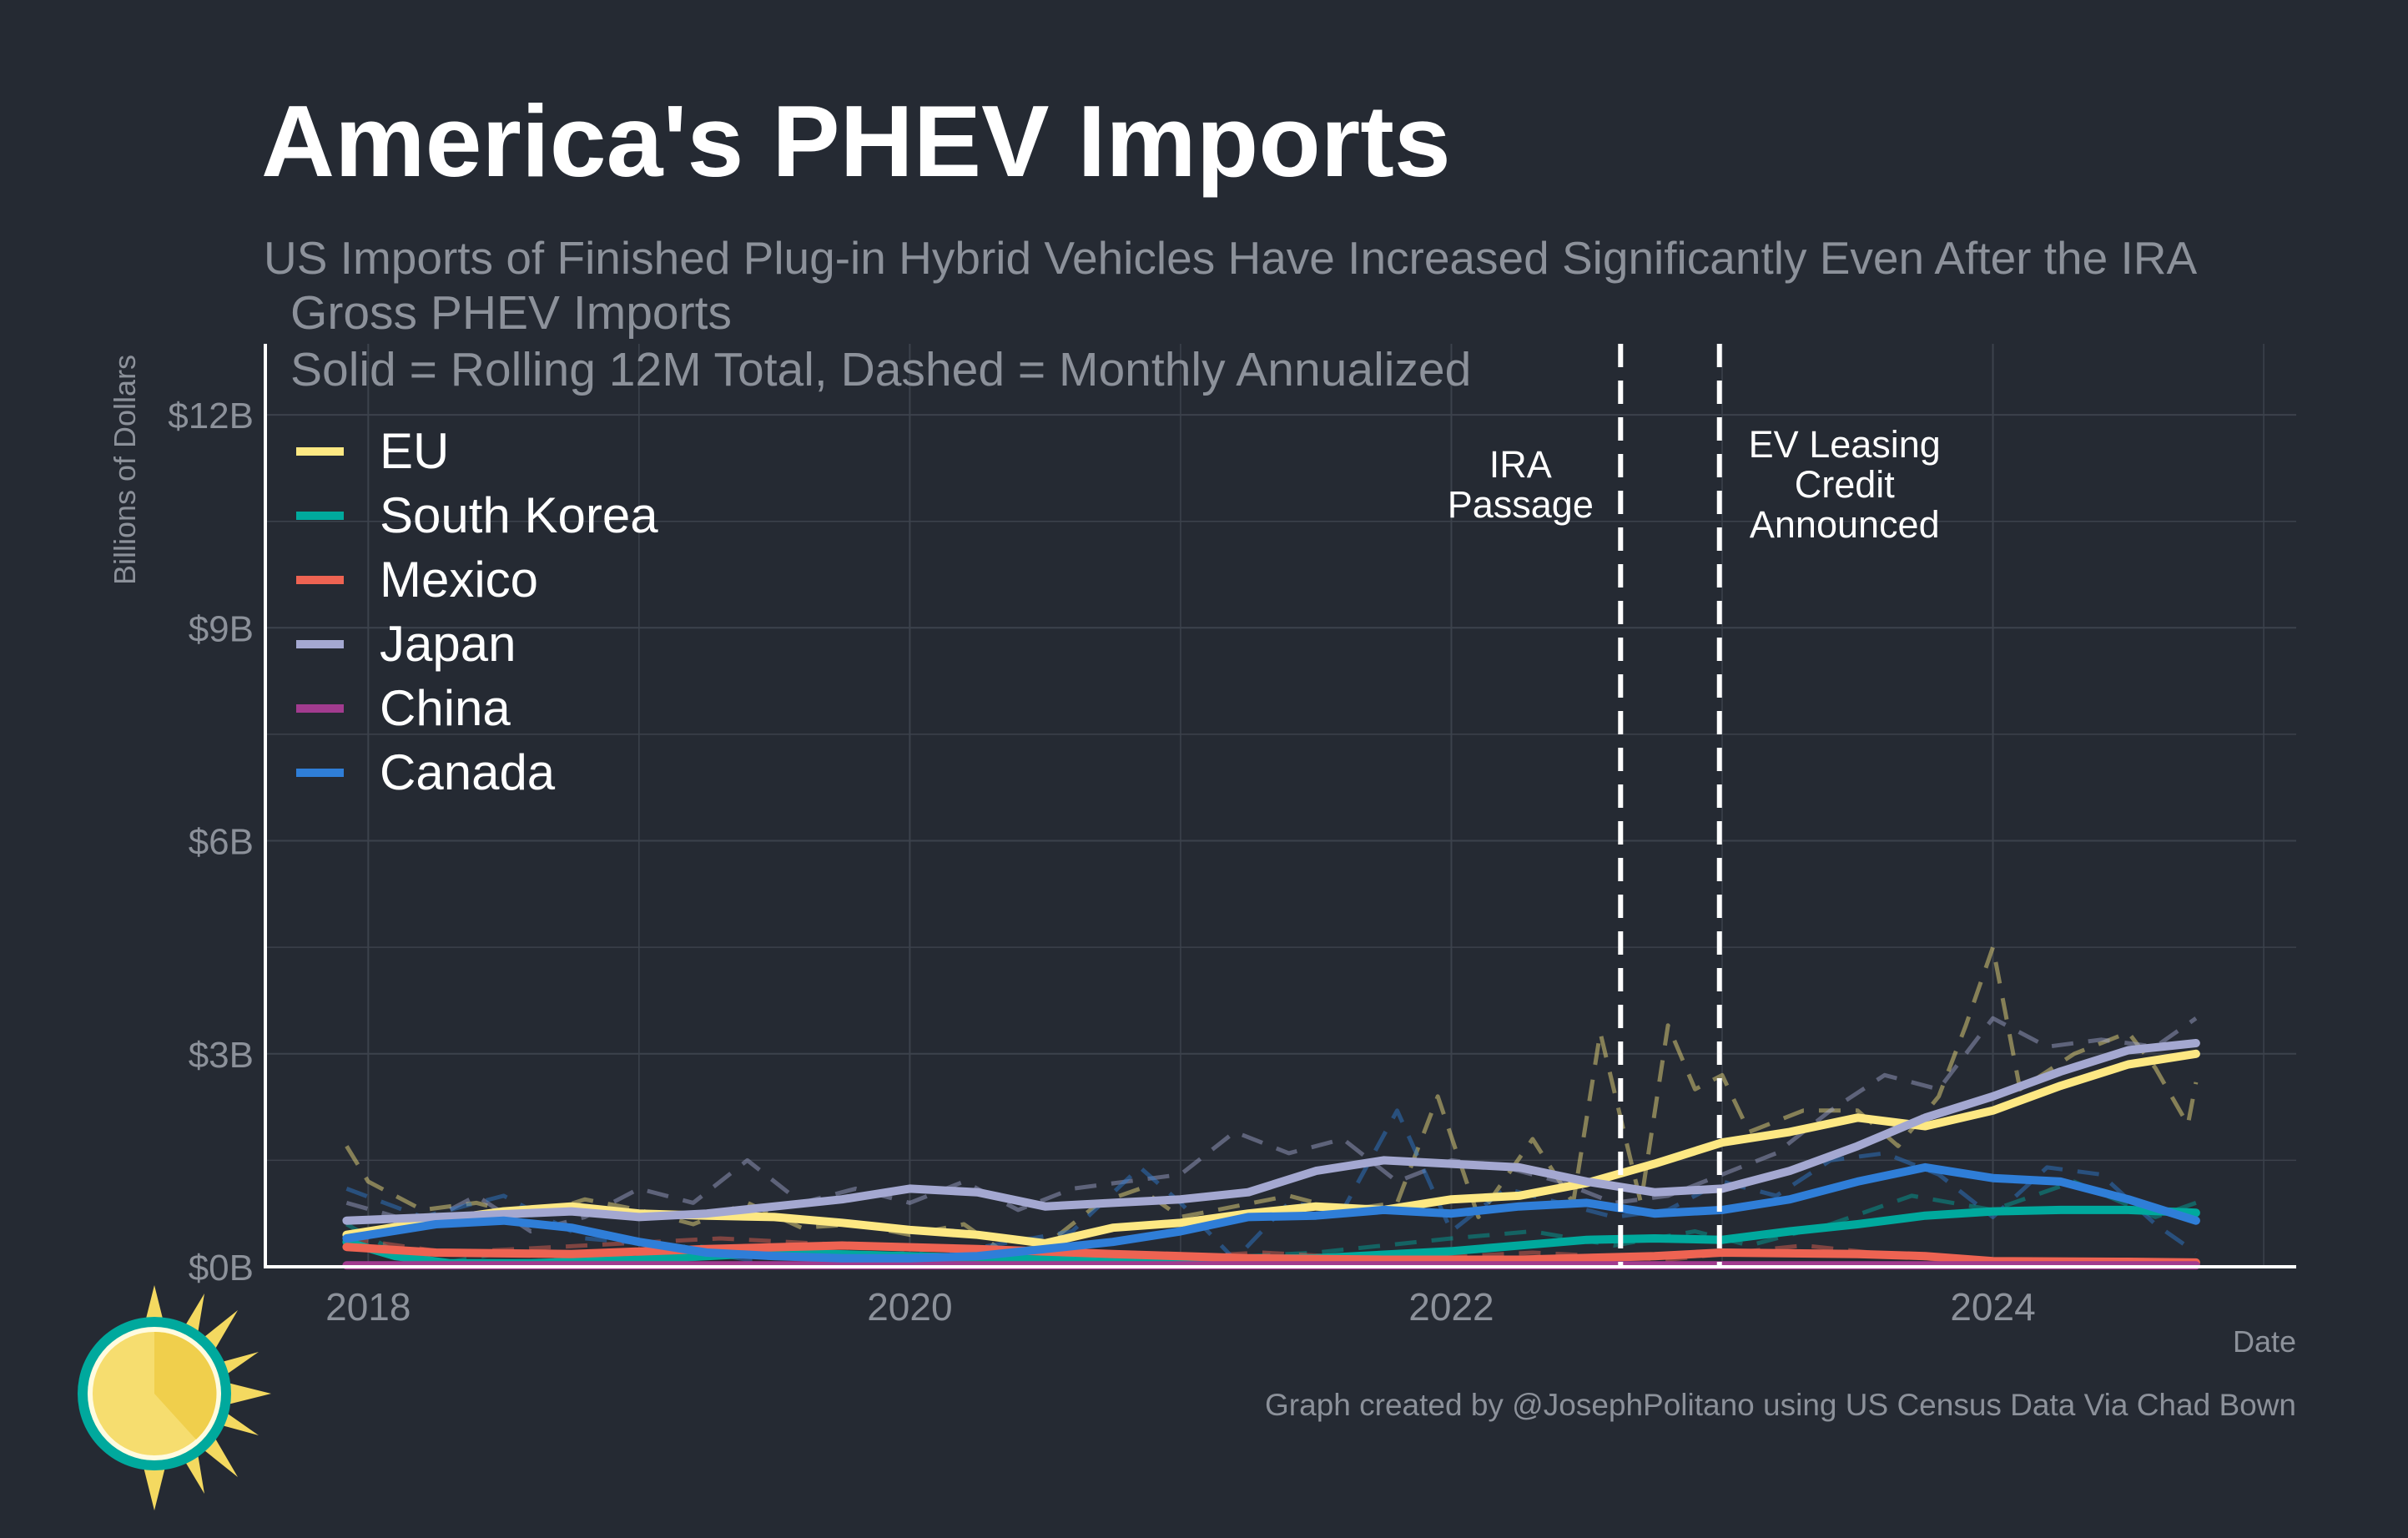 This screenshot has height=1538, width=2408. What do you see at coordinates (1845, 444) in the screenshot?
I see `annotation-label: EV Leasing` at bounding box center [1845, 444].